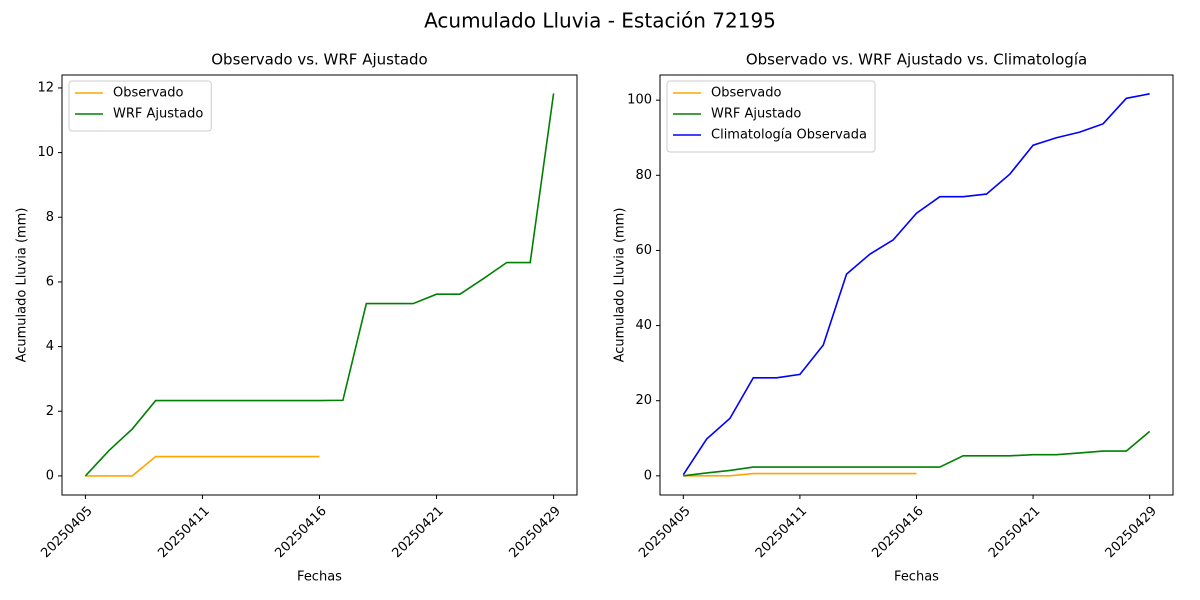 This screenshot has width=1200, height=600. I want to click on y-tick-label: 100, so click(639, 100).